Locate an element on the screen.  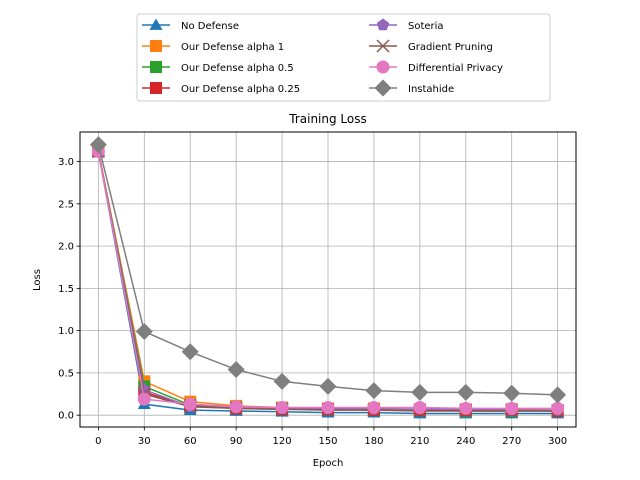
y-tick-label: 0.0 is located at coordinates (66, 416).